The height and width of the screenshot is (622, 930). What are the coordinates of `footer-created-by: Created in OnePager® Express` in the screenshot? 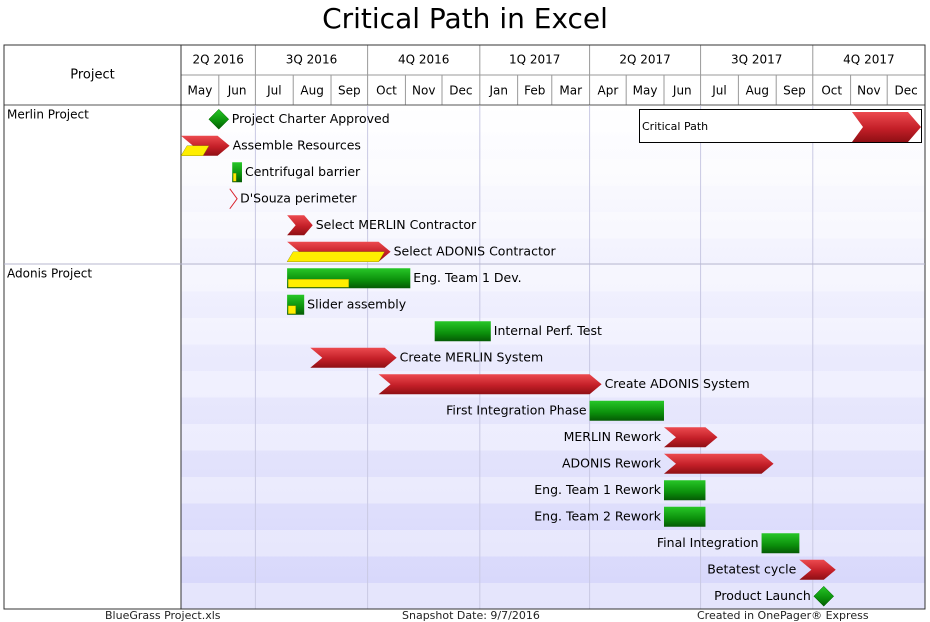 It's located at (783, 615).